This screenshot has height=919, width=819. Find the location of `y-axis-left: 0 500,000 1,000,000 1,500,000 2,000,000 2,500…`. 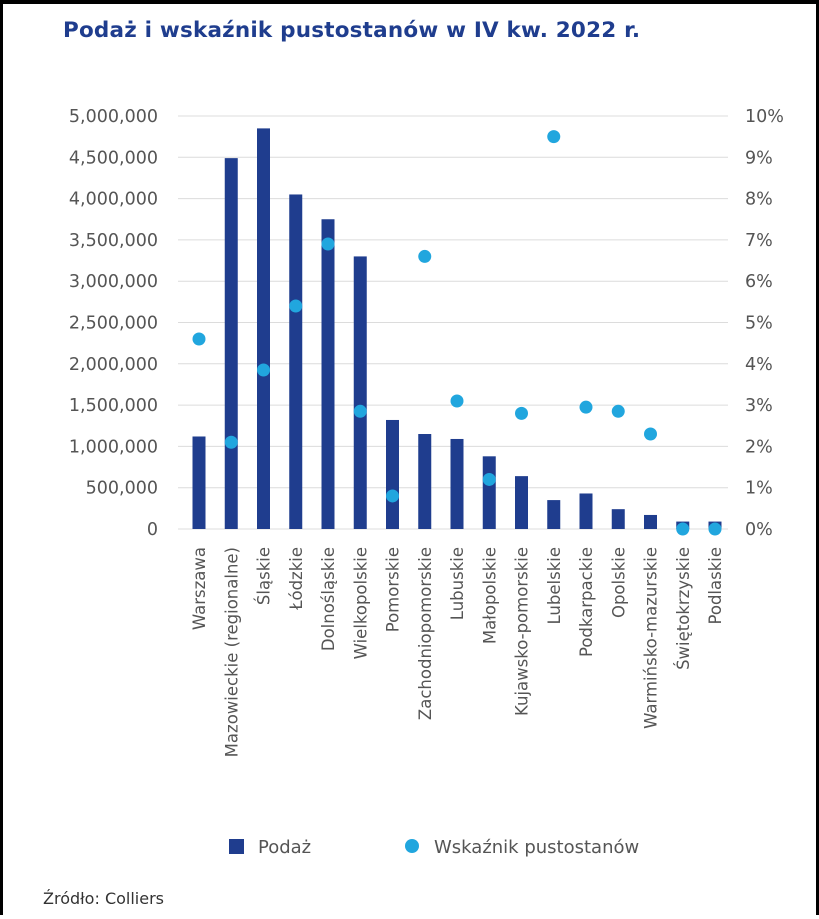

y-axis-left: 0 500,000 1,000,000 1,500,000 2,000,000 2,500… is located at coordinates (113, 323).